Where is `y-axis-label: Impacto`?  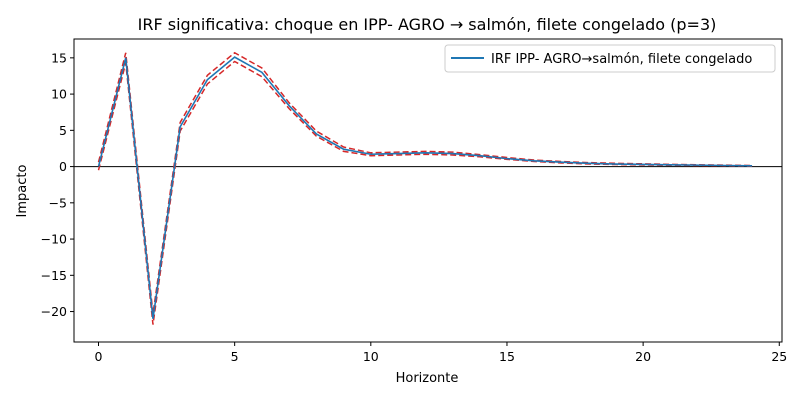 y-axis-label: Impacto is located at coordinates (22, 191).